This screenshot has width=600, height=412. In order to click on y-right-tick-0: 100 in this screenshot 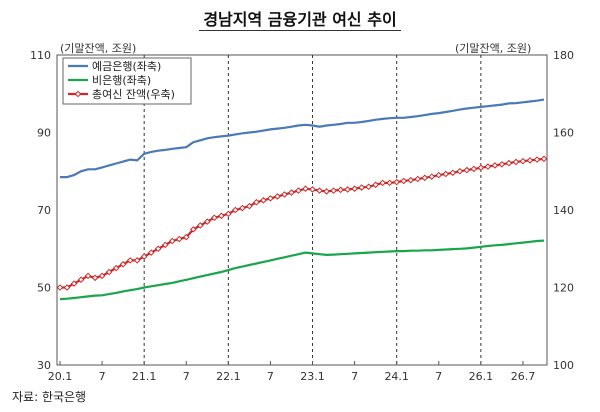, I will do `click(563, 365)`.